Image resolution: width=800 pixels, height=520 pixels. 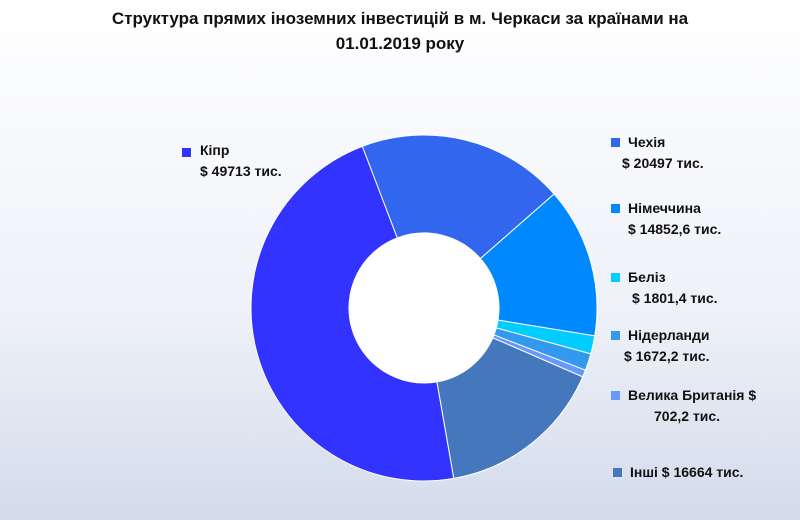 I want to click on legend-name: Німеччина, so click(x=664, y=208).